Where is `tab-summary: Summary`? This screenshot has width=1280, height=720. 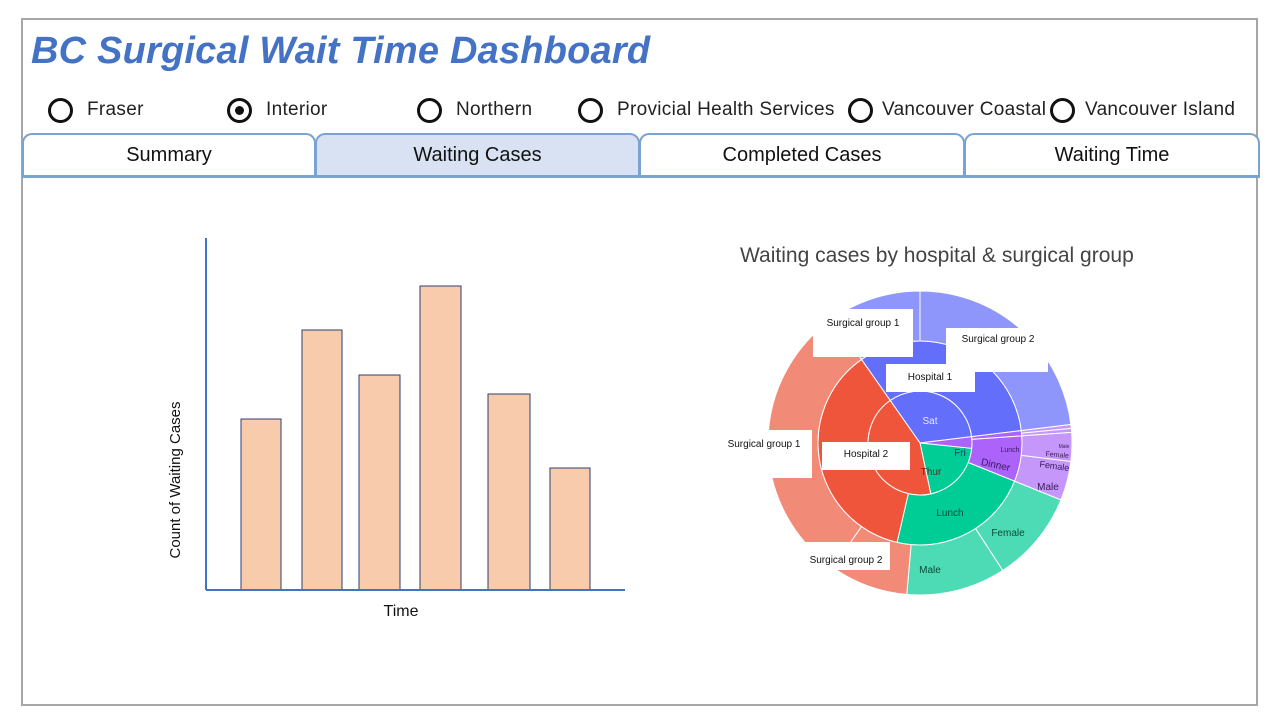
tab-summary: Summary is located at coordinates (169, 155).